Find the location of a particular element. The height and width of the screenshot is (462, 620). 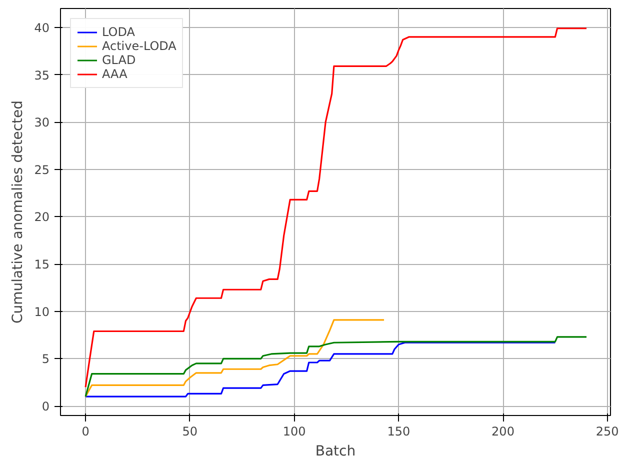

y-tick-label: 40 is located at coordinates (42, 27).